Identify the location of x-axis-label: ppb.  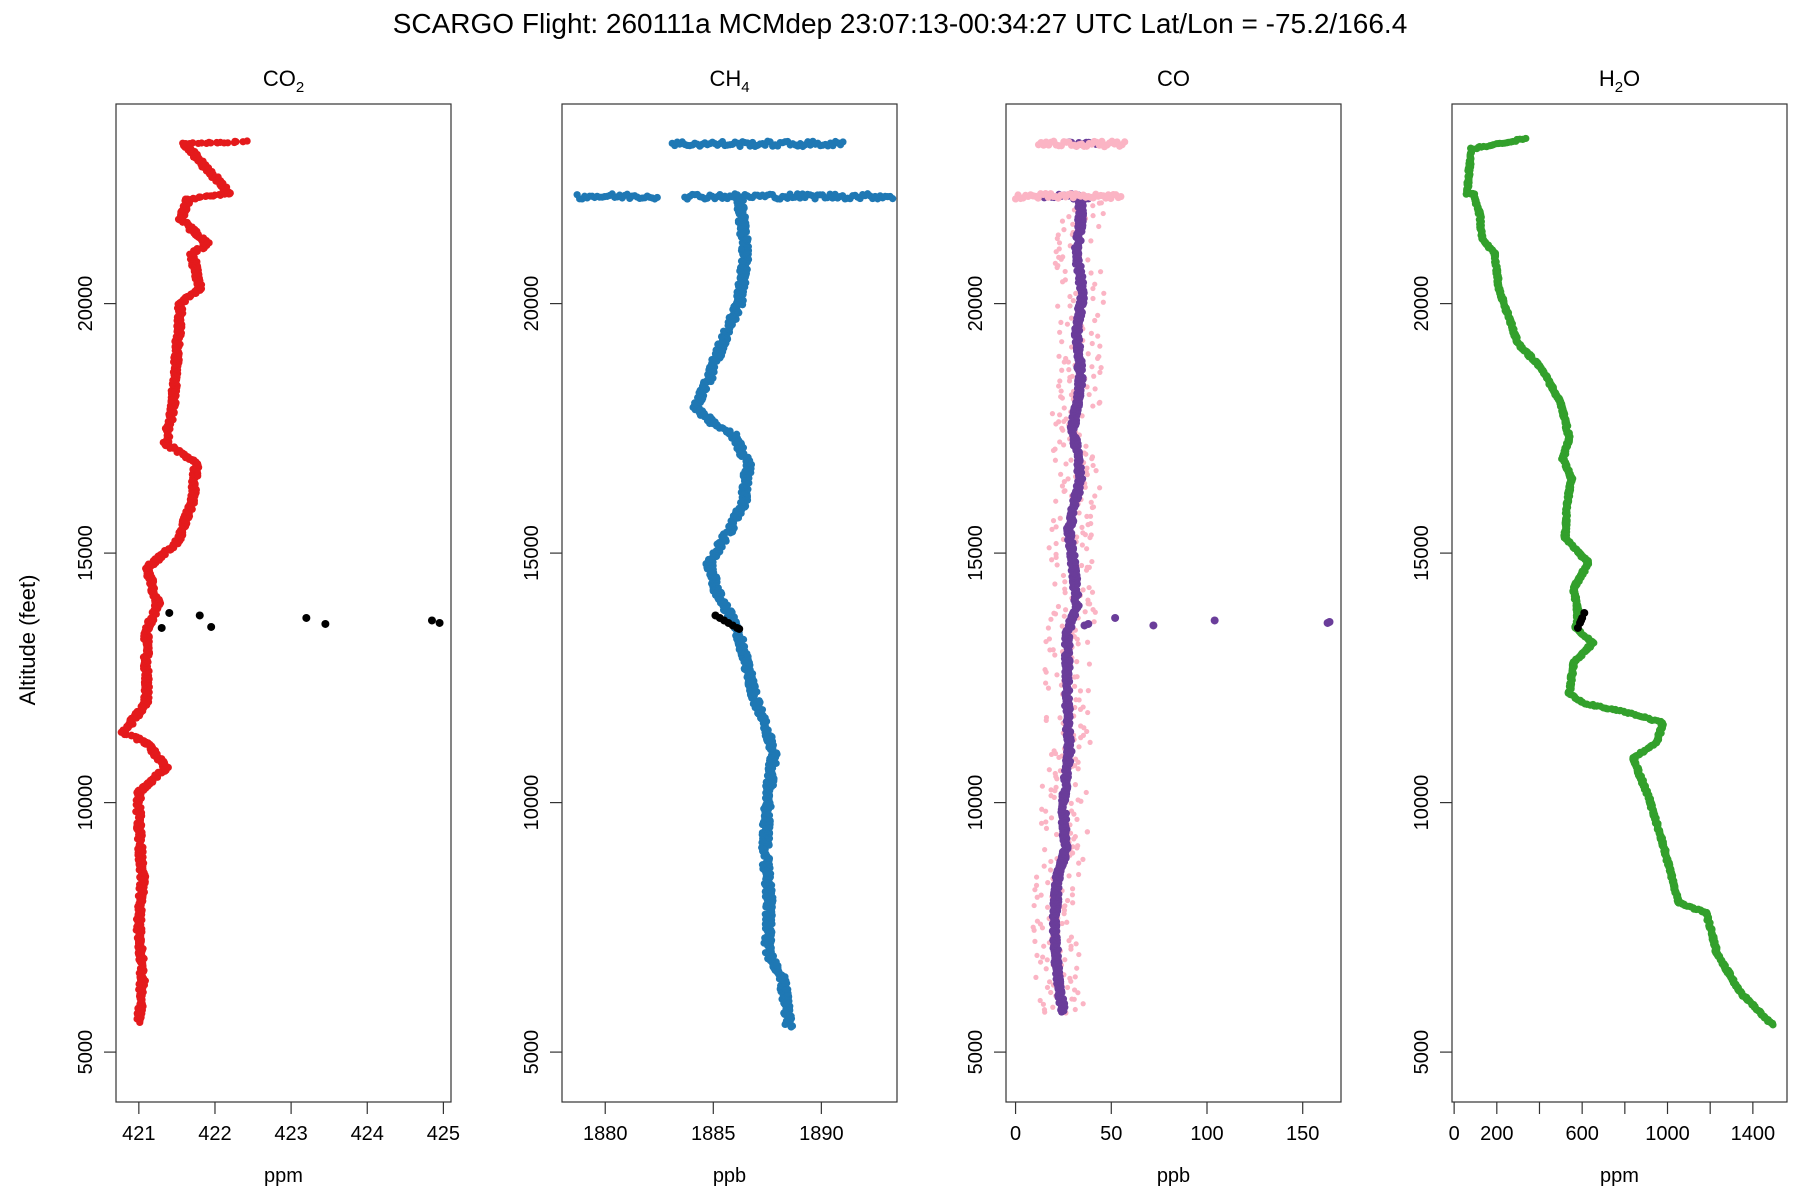
(1173, 1176).